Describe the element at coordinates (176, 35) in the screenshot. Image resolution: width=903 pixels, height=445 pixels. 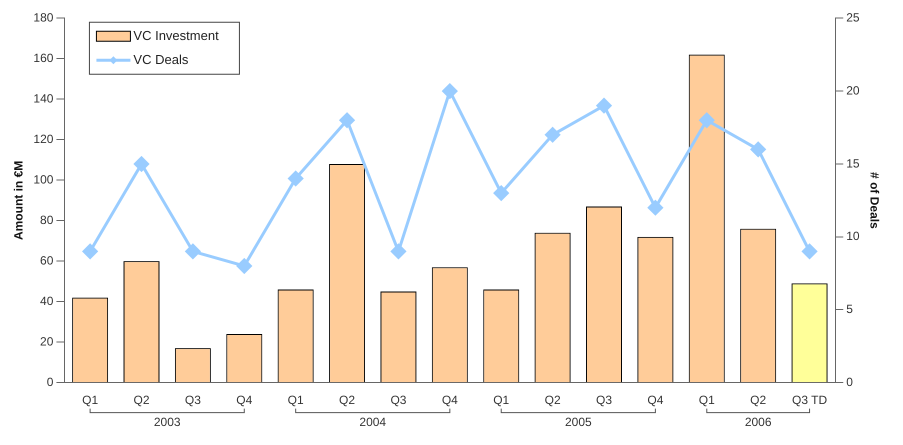
I see `legend-label: VC Investment` at that location.